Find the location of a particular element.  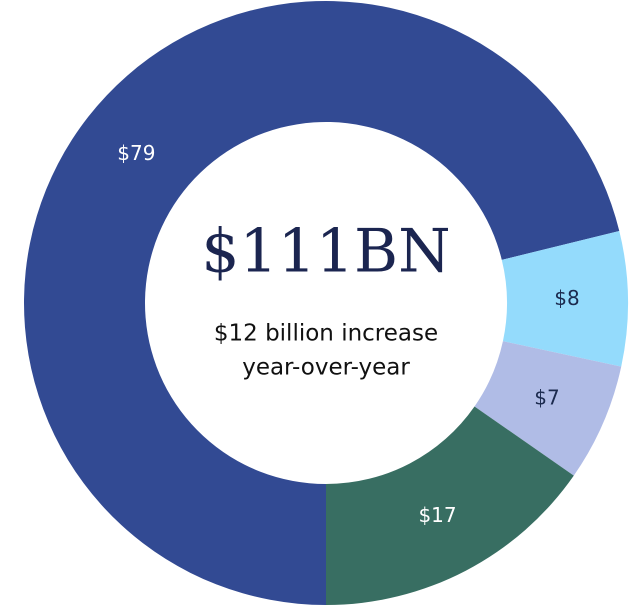

center-title: $111BN is located at coordinates (325, 252).